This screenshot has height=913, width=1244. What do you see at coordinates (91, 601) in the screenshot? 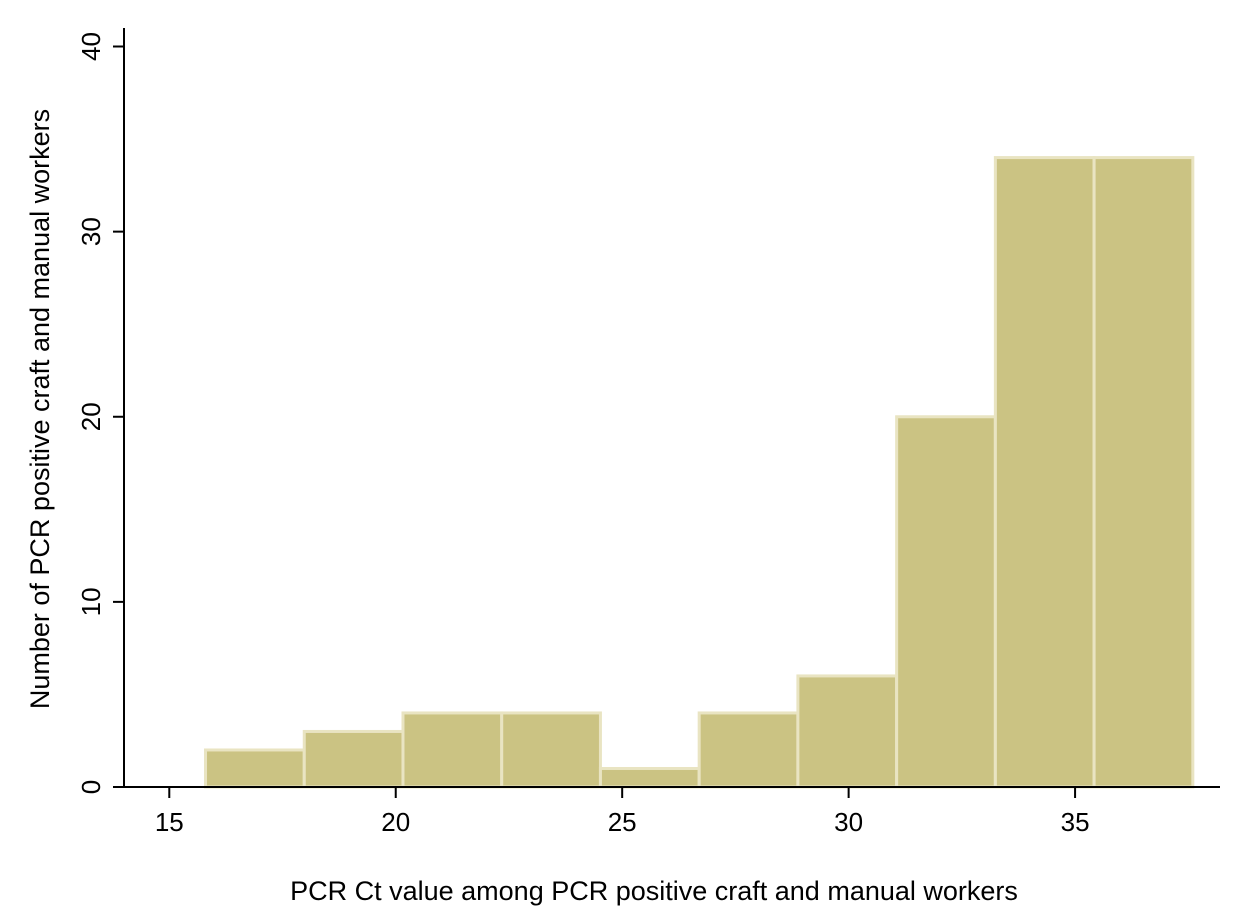
I see `y-tick-label: 10` at bounding box center [91, 601].